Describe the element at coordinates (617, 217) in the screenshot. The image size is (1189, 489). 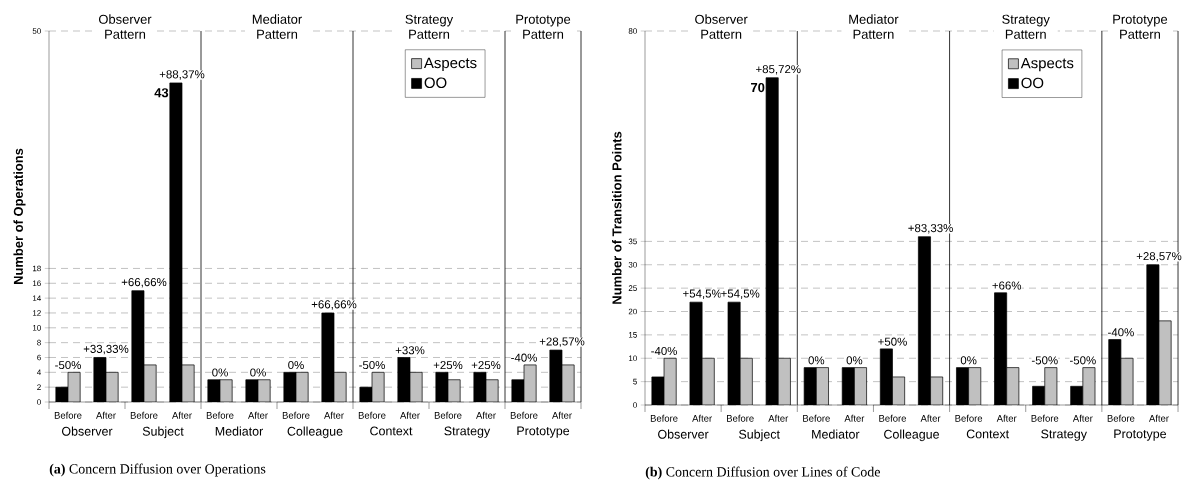
I see `y-axis-title: Number of Transition Points` at that location.